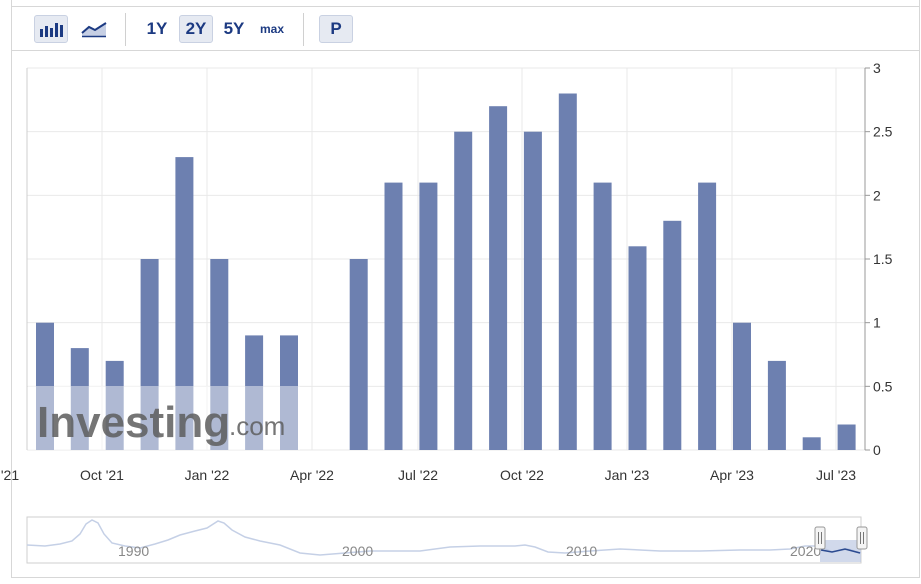 This screenshot has width=921, height=584. I want to click on range-5y-button: 5Y, so click(234, 28).